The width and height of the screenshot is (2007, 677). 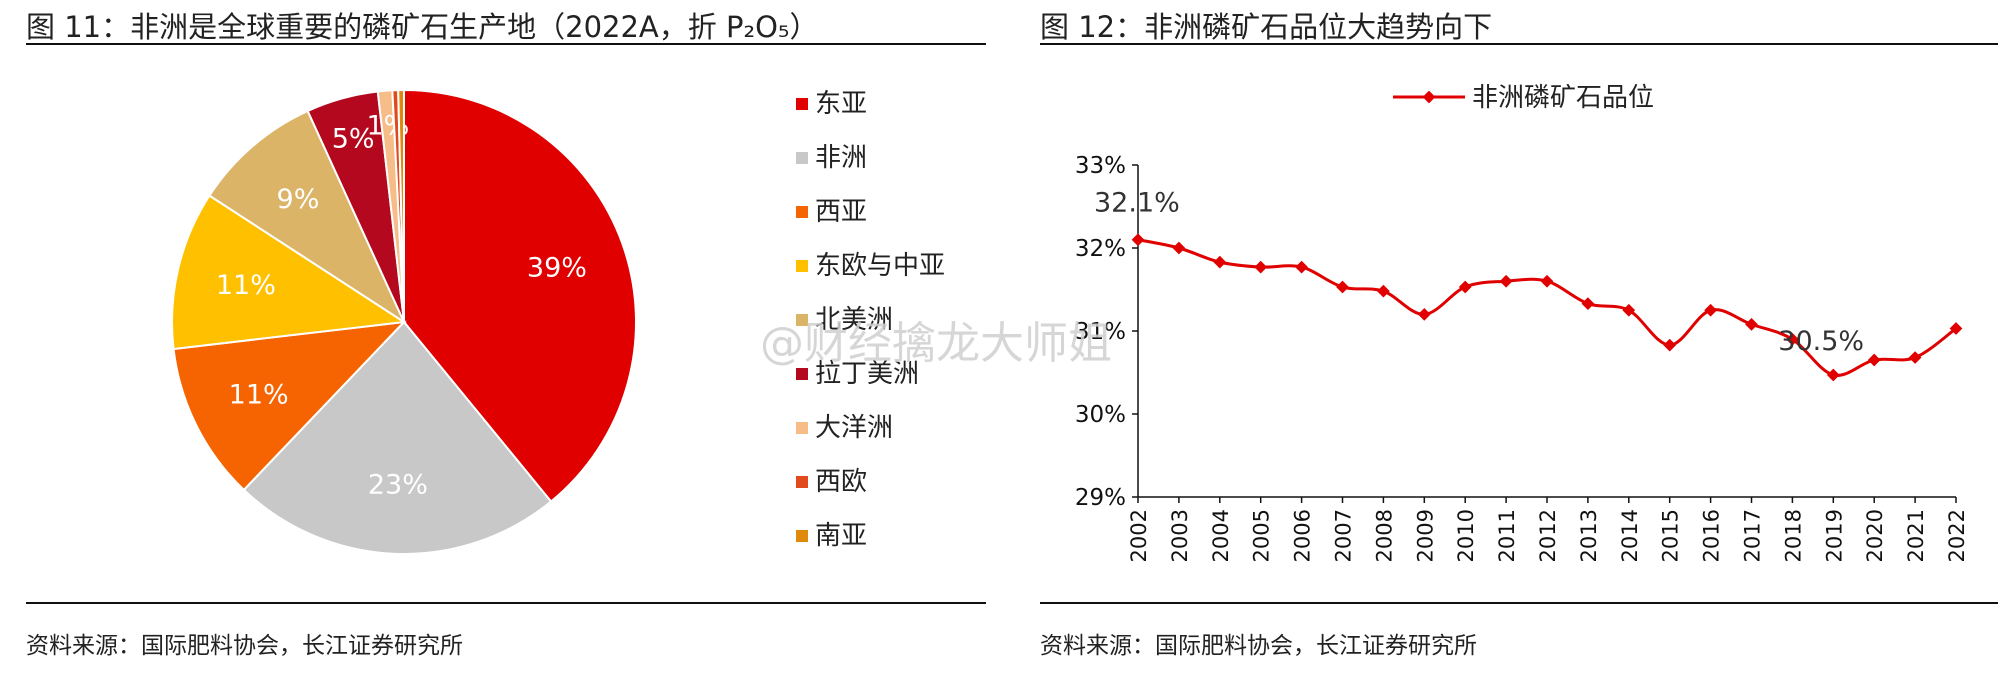 I want to click on figure-12-title: 图 12：非洲磷矿石品位大趋势向下, so click(x=1266, y=27).